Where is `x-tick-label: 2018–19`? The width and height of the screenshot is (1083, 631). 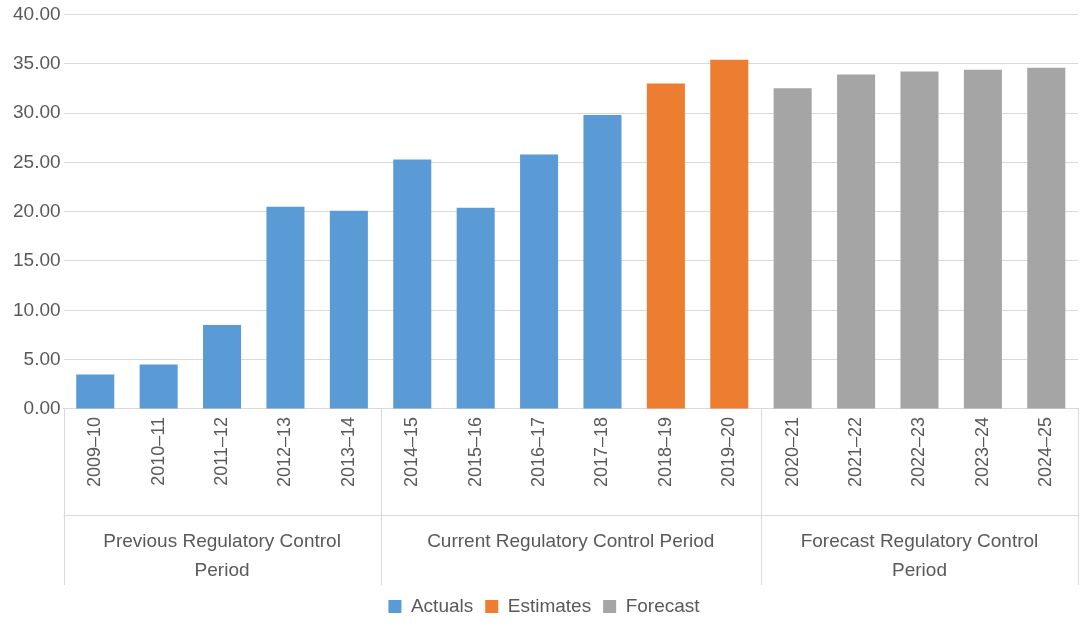
x-tick-label: 2018–19 is located at coordinates (664, 451).